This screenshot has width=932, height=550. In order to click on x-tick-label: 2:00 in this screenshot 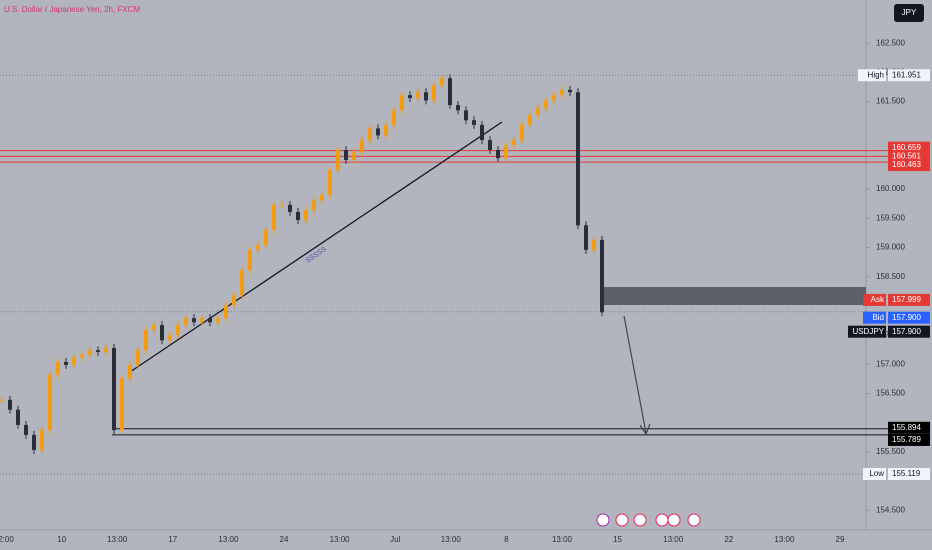, I will do `click(7, 539)`.